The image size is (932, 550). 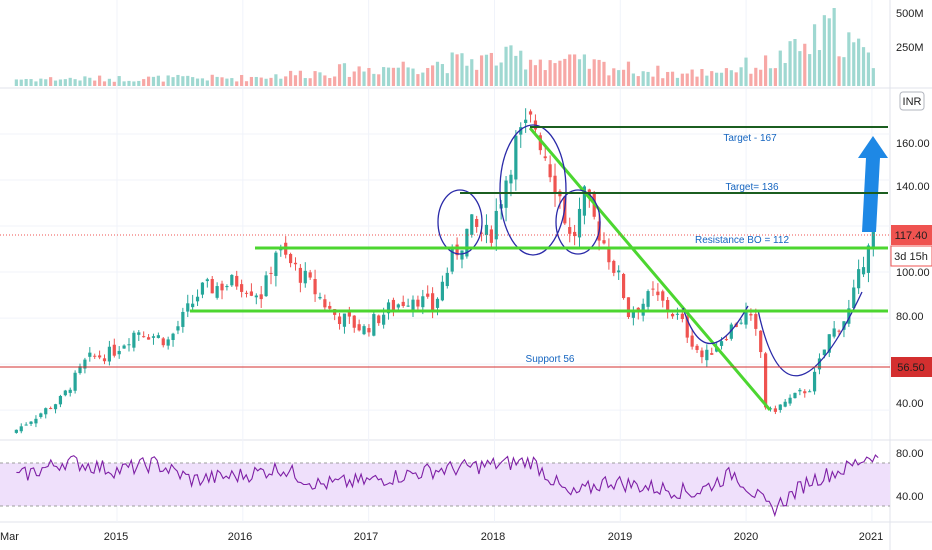 I want to click on time-label-mar: Mar, so click(x=9, y=537).